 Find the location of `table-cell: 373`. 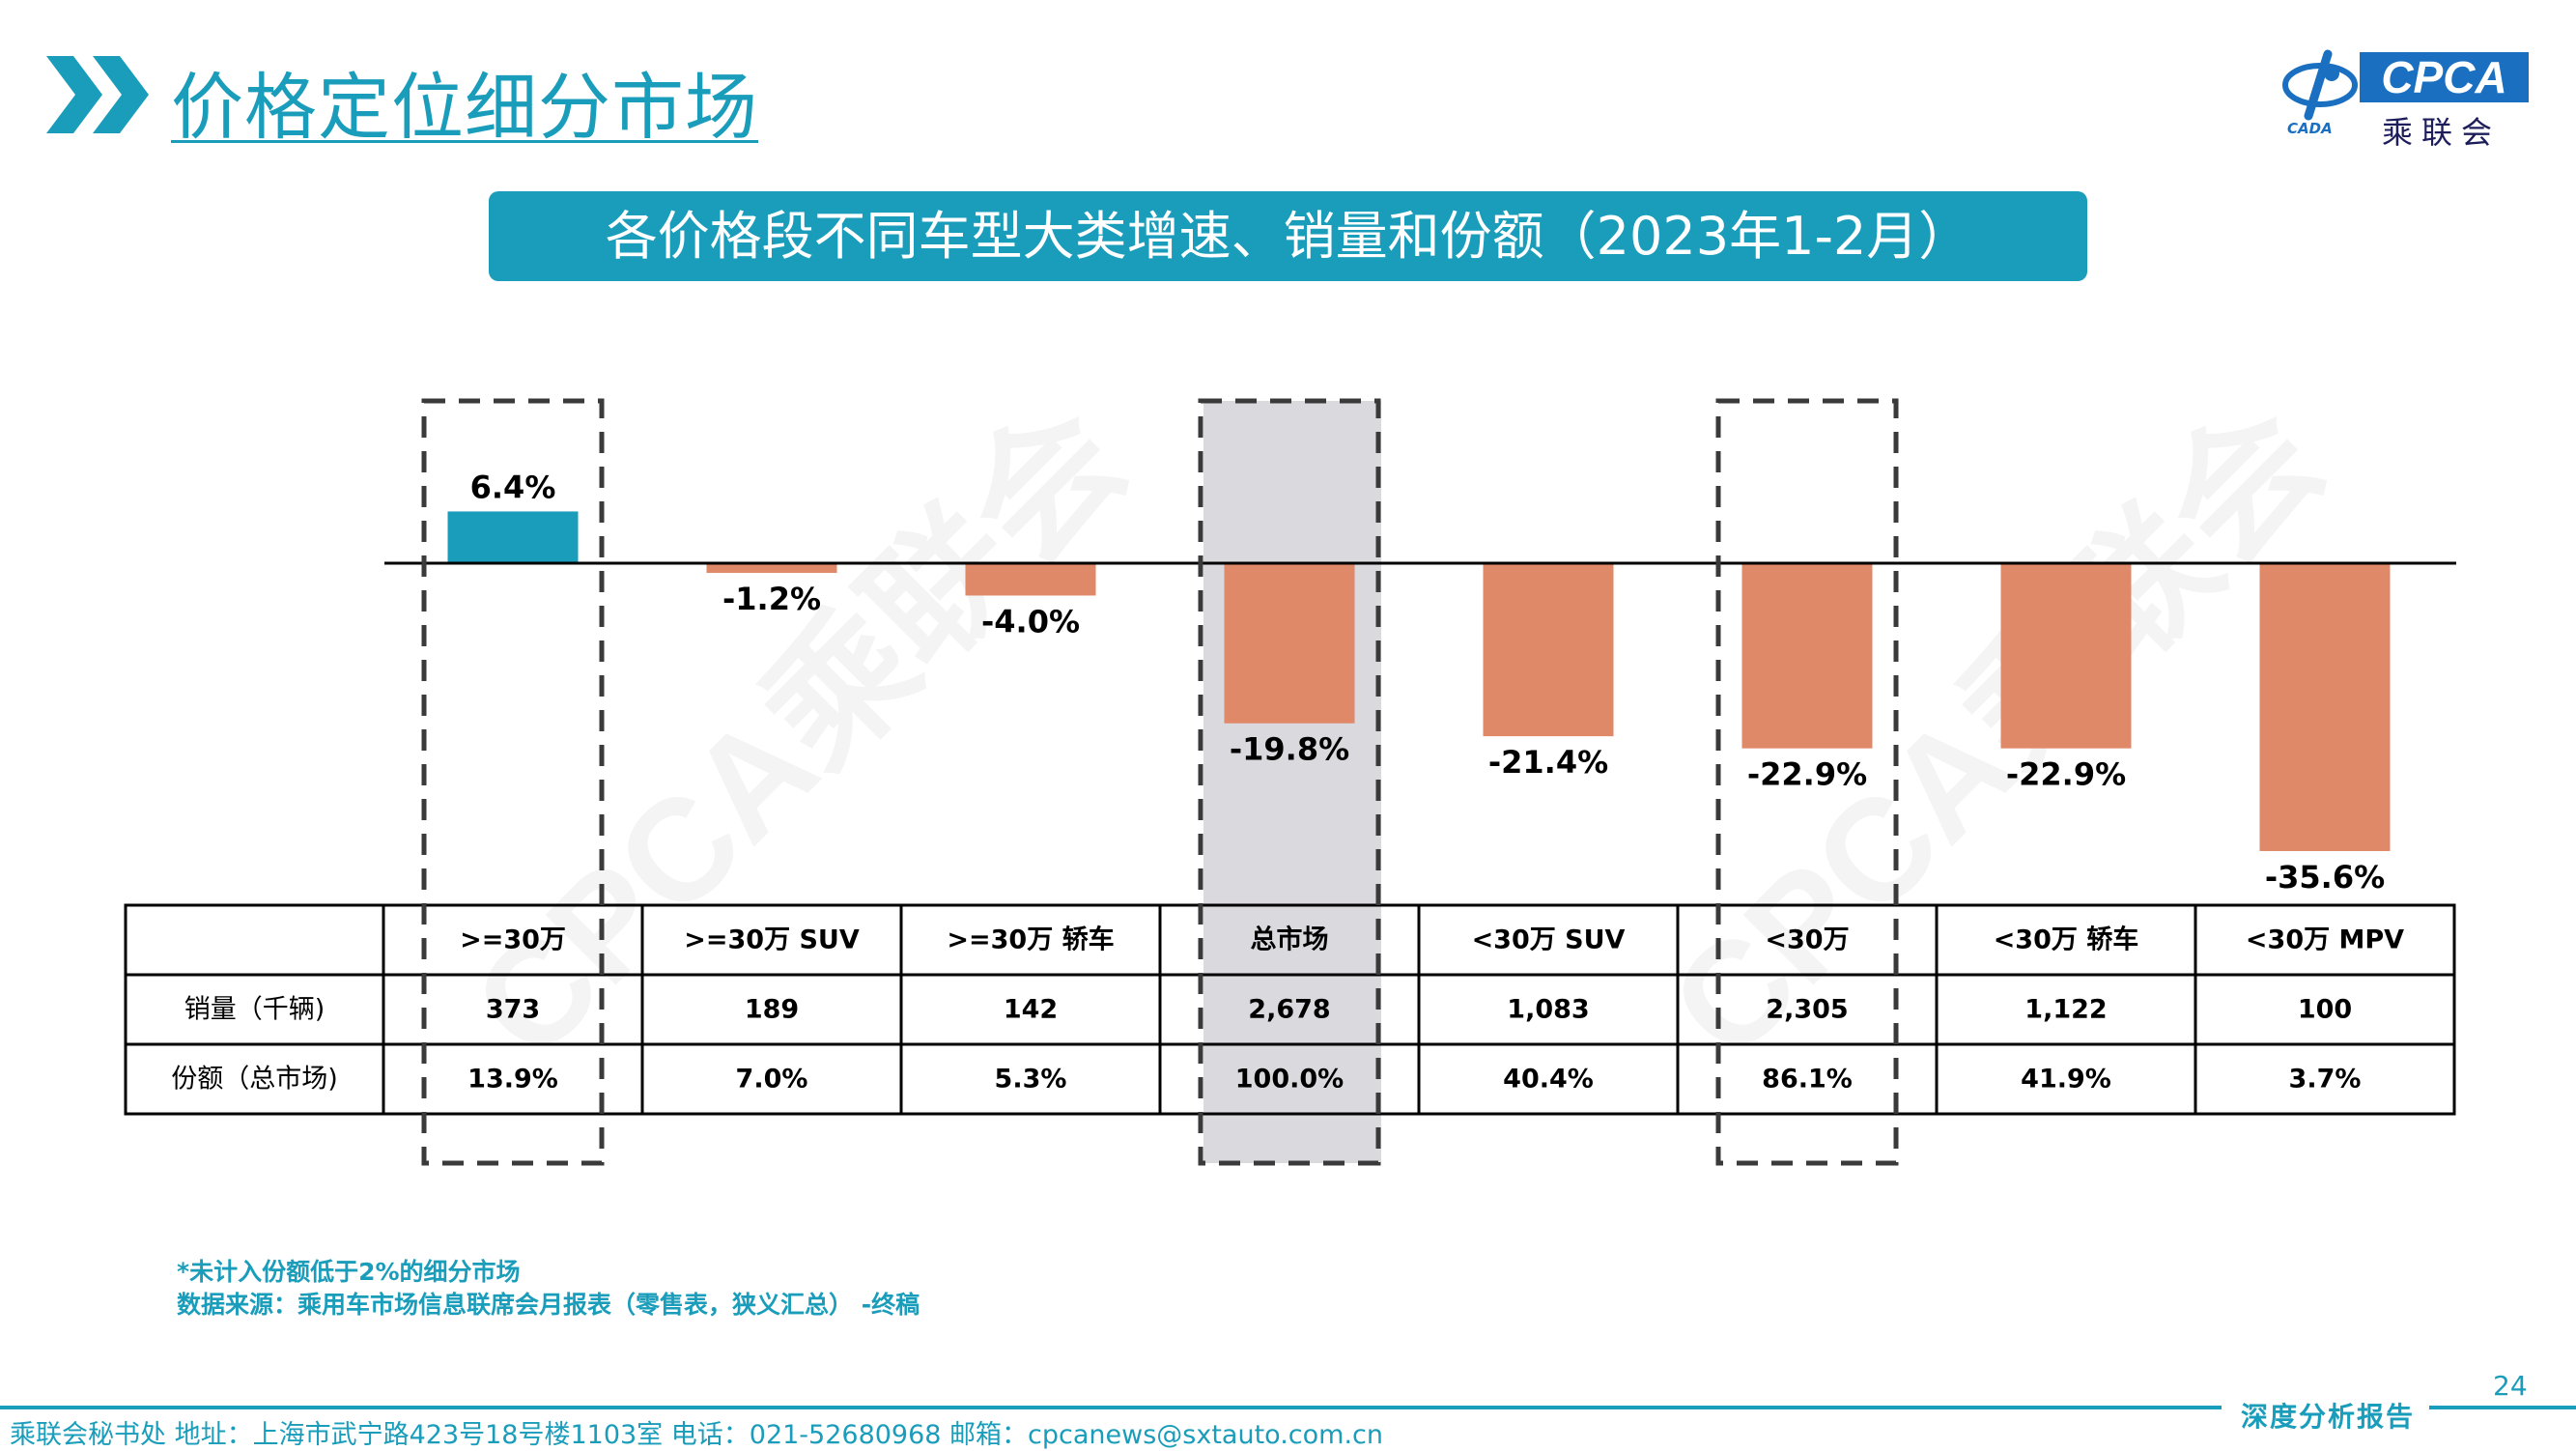

table-cell: 373 is located at coordinates (513, 1010).